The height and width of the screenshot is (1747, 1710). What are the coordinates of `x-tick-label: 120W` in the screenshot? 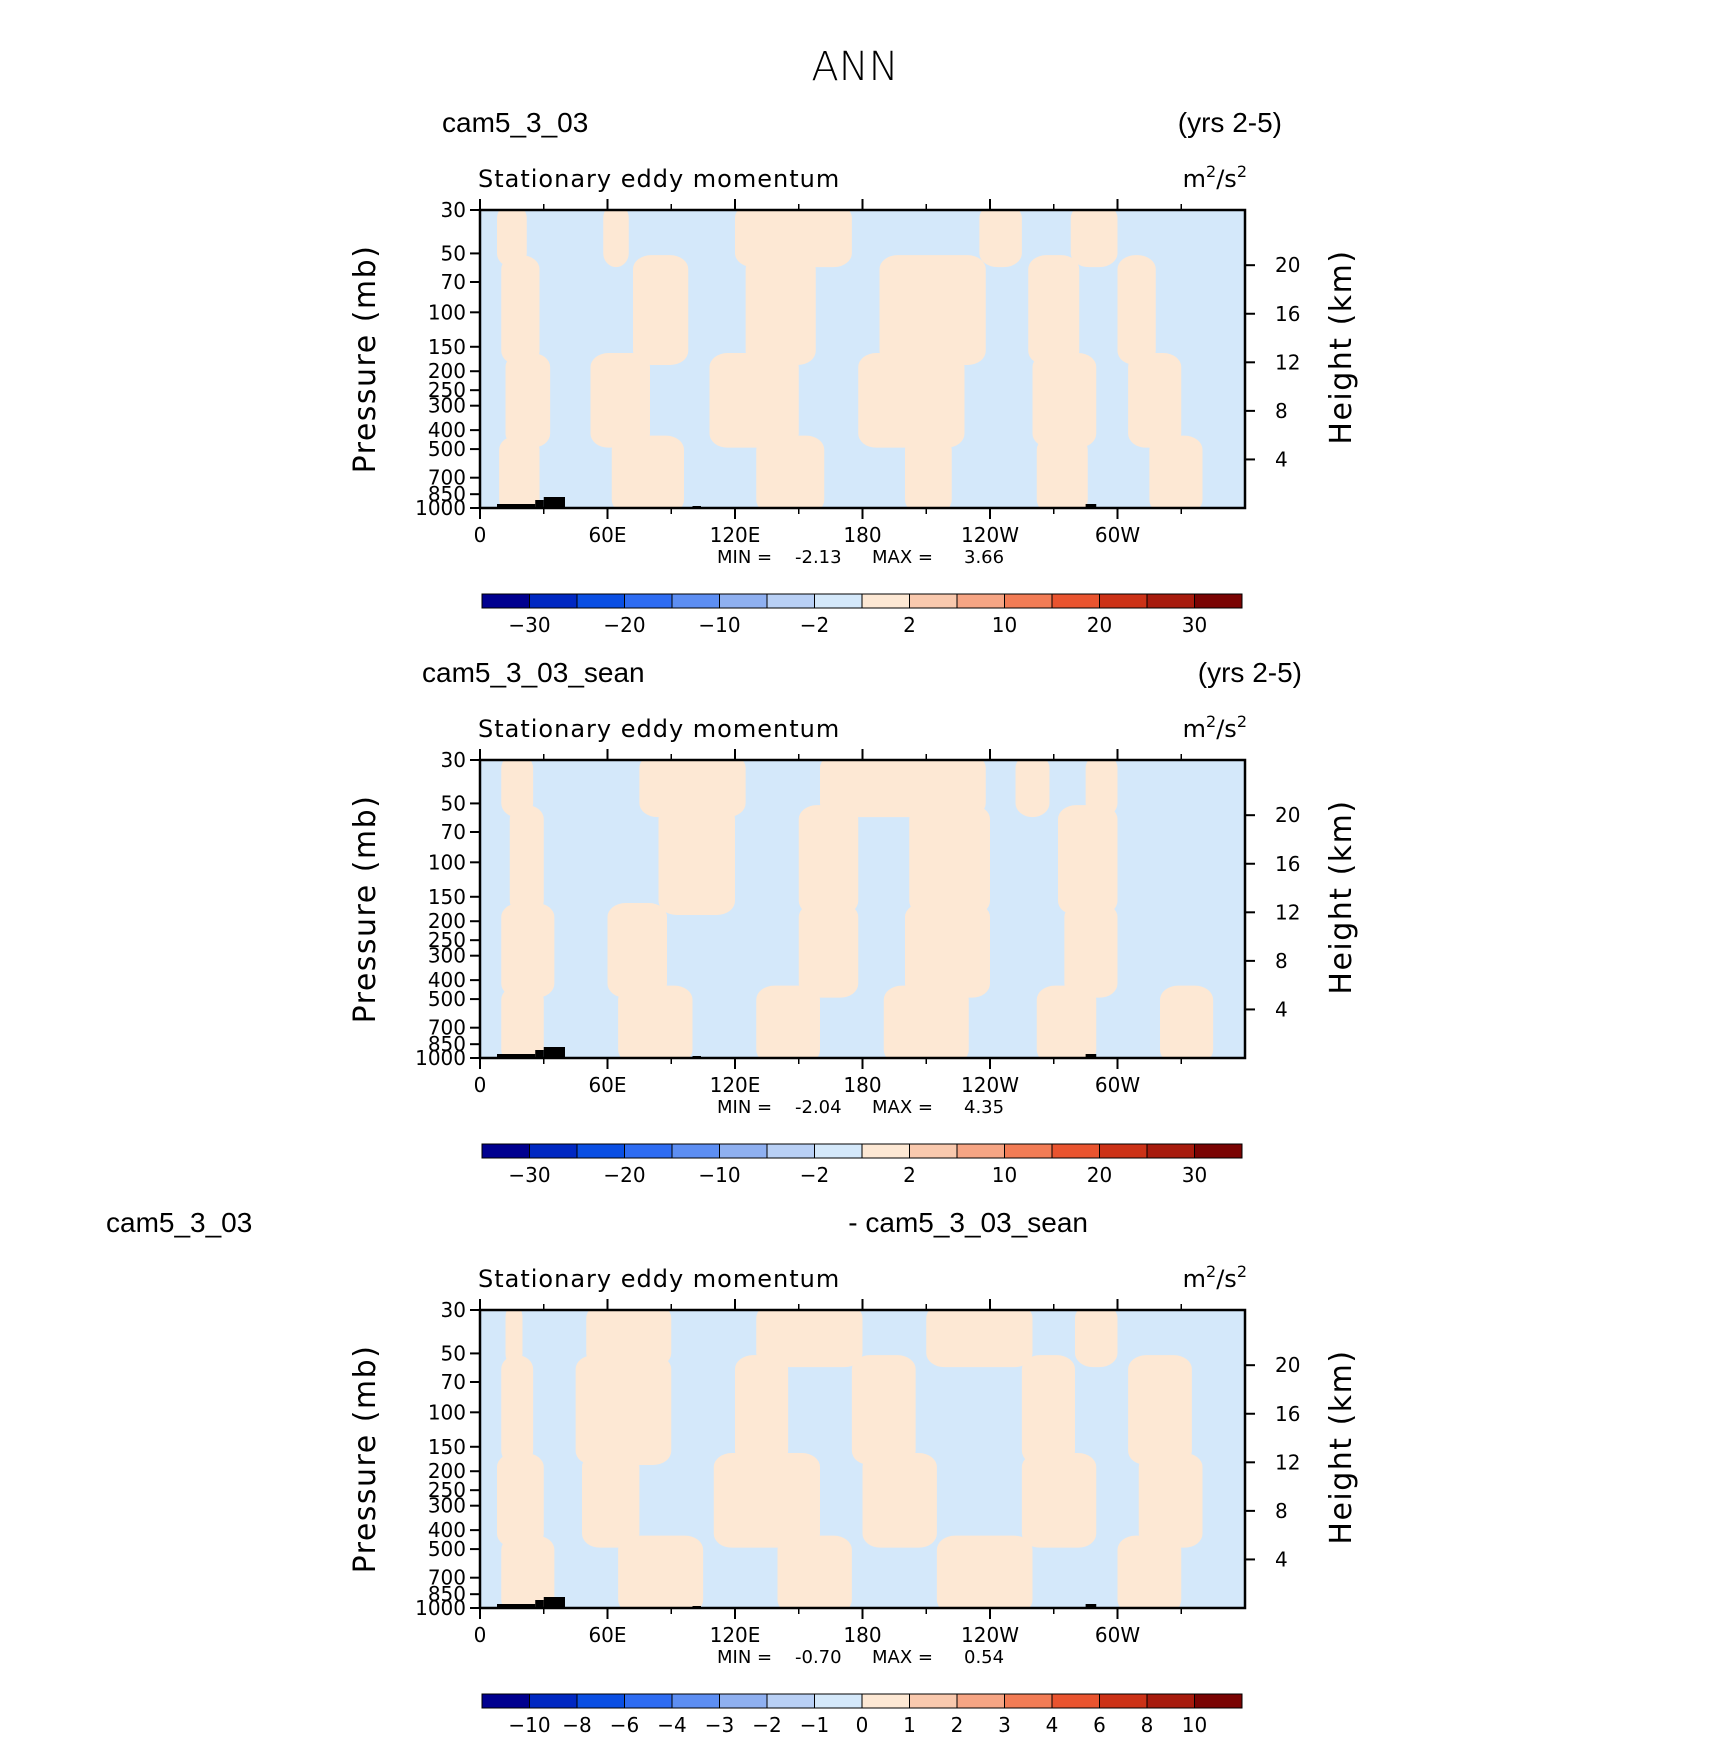 It's located at (990, 535).